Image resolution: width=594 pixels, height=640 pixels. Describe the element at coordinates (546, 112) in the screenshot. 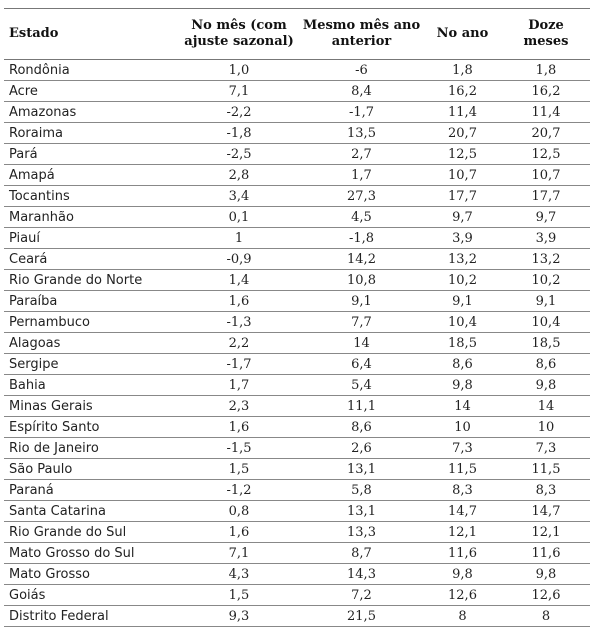

I see `doze-meses-cell: 11,4` at that location.